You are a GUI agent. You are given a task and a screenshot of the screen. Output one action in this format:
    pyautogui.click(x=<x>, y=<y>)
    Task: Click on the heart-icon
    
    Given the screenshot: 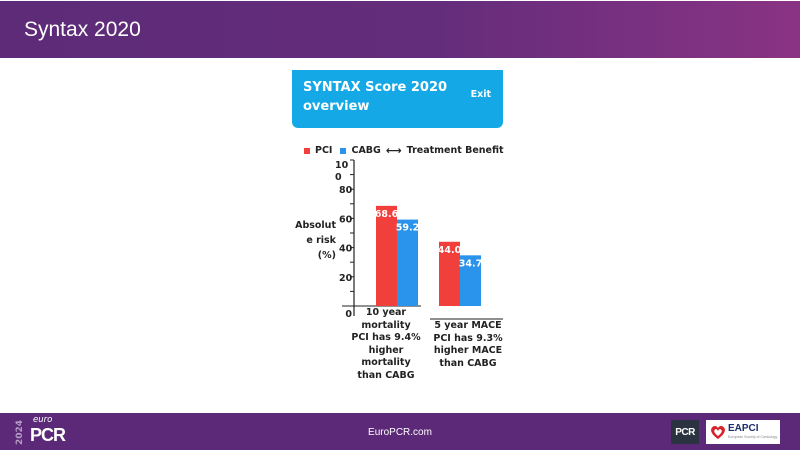 What is the action you would take?
    pyautogui.click(x=718, y=432)
    